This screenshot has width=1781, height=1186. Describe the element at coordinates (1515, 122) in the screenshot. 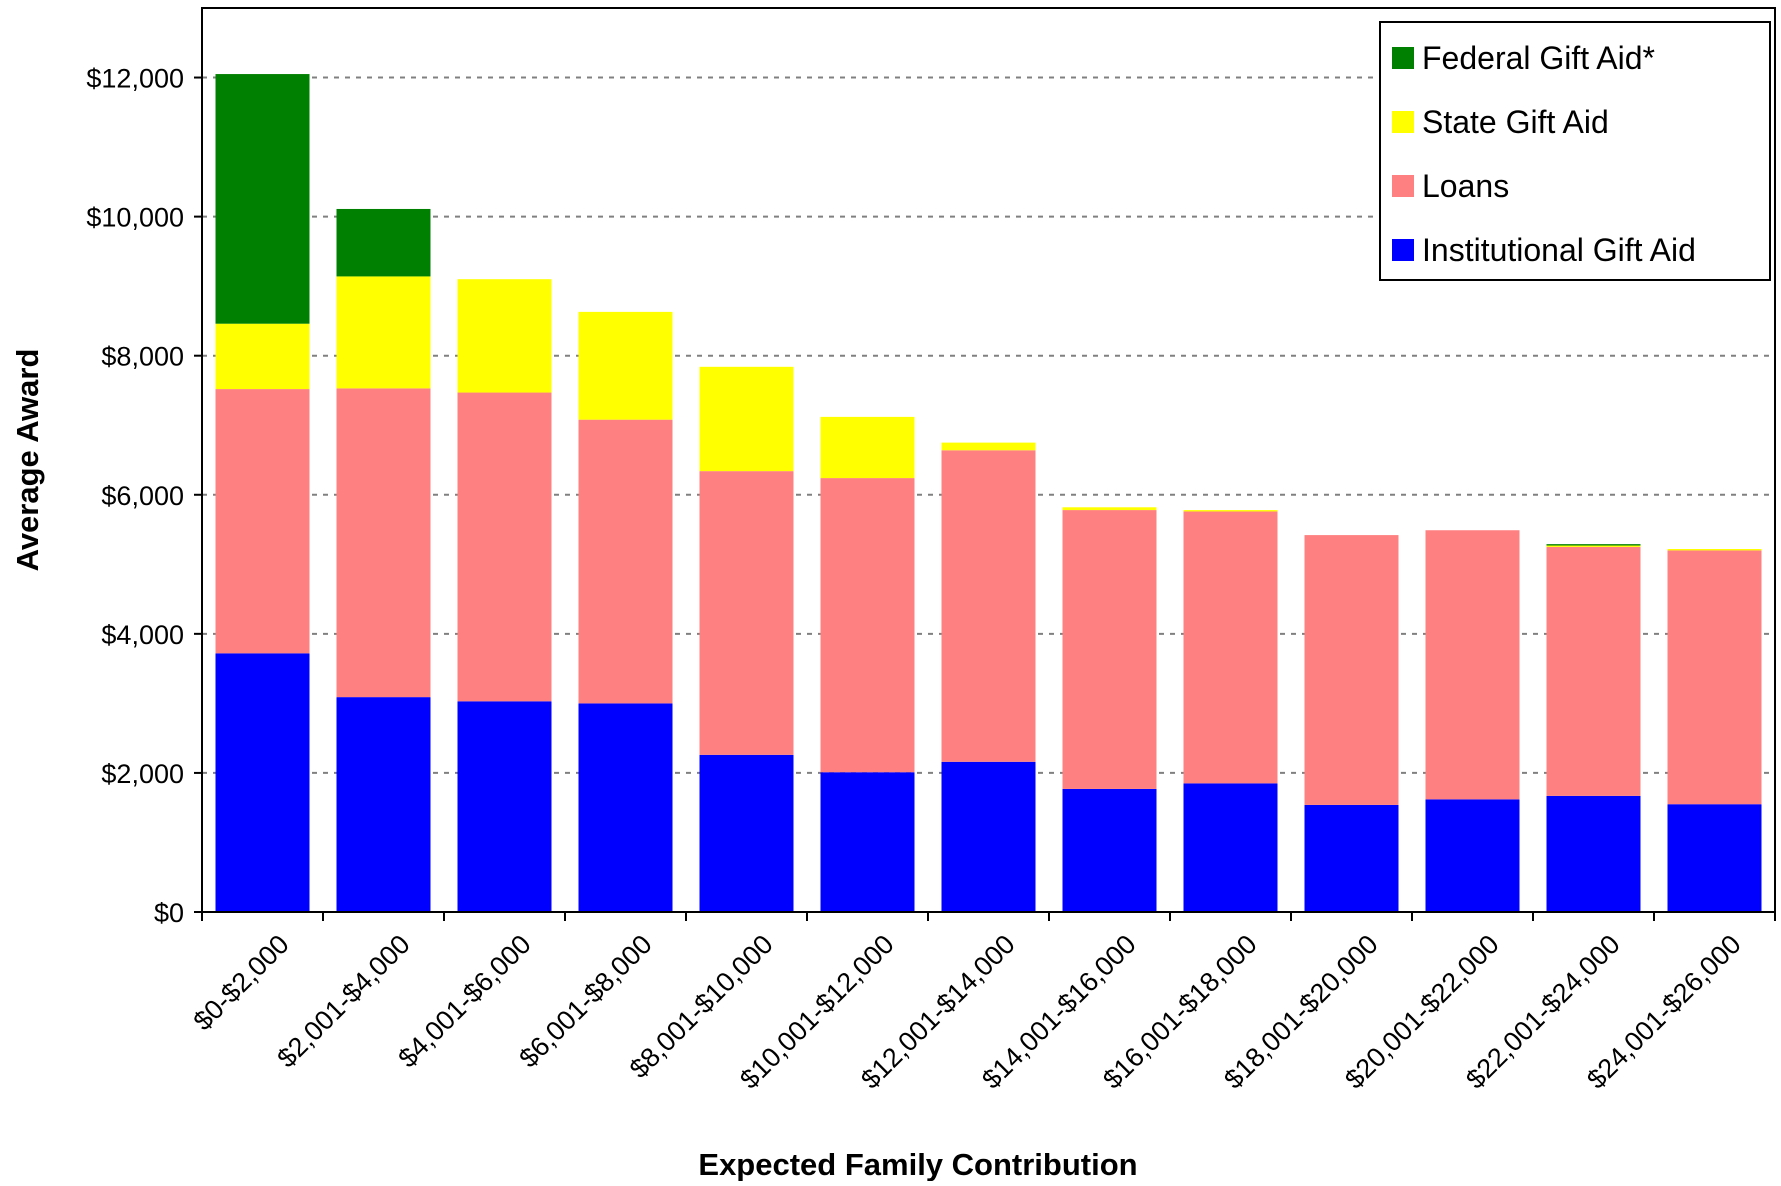

I see `legend-label: State Gift Aid` at that location.